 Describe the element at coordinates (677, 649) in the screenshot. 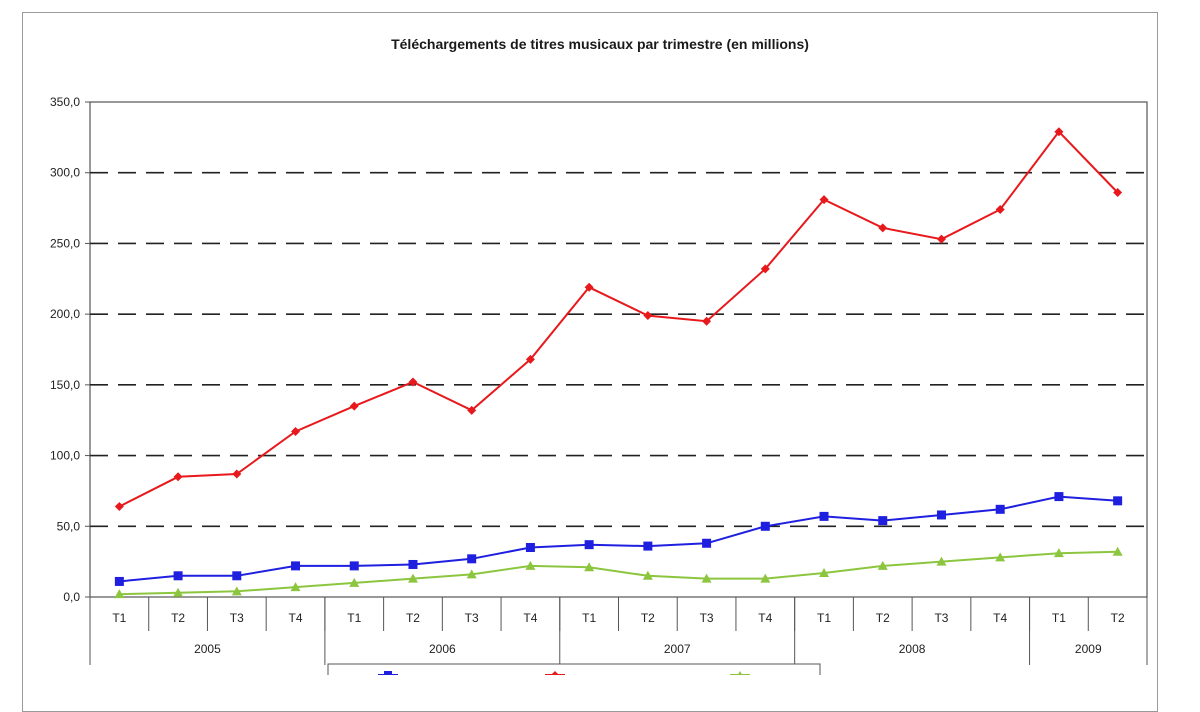

I see `year-label: 2007` at that location.